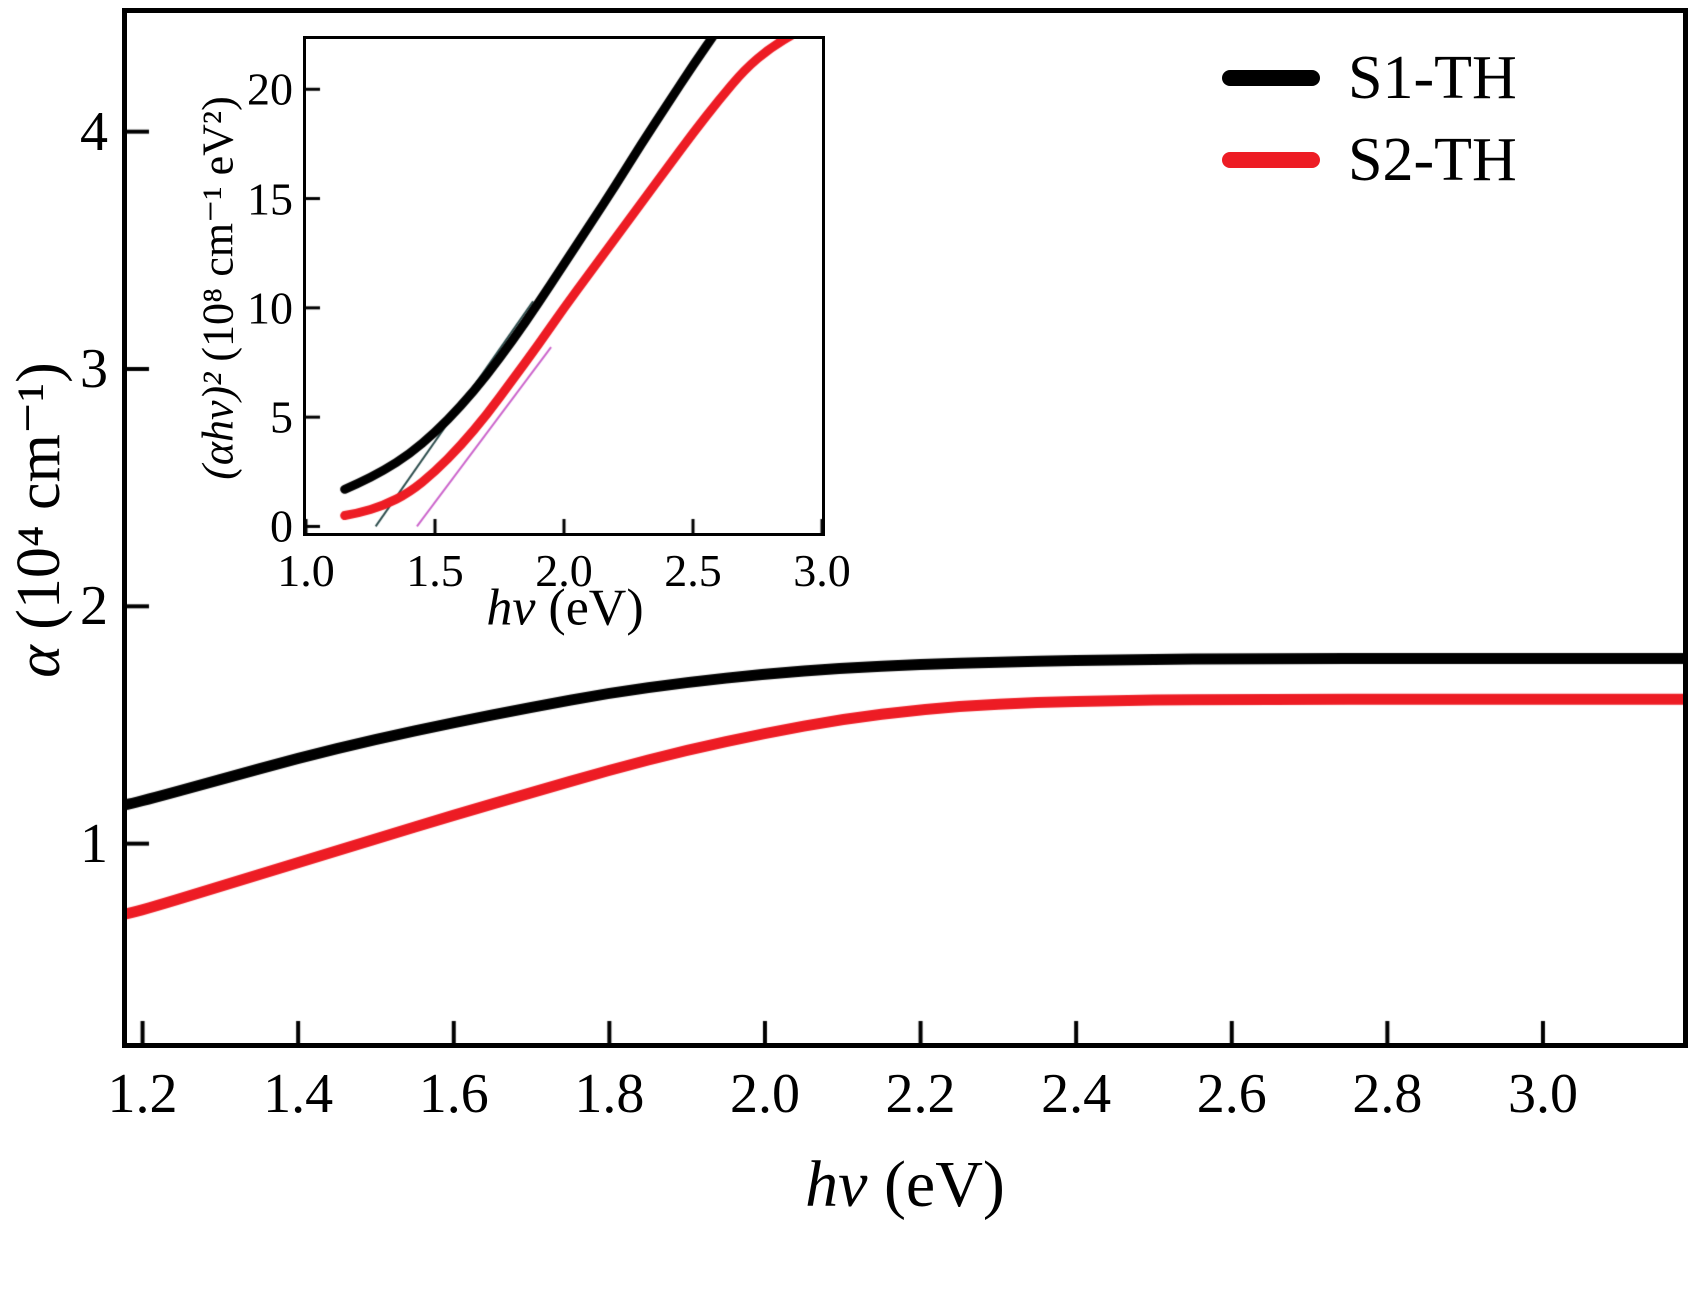 This screenshot has width=1691, height=1299. Describe the element at coordinates (94, 131) in the screenshot. I see `y-tick-label: 4` at that location.